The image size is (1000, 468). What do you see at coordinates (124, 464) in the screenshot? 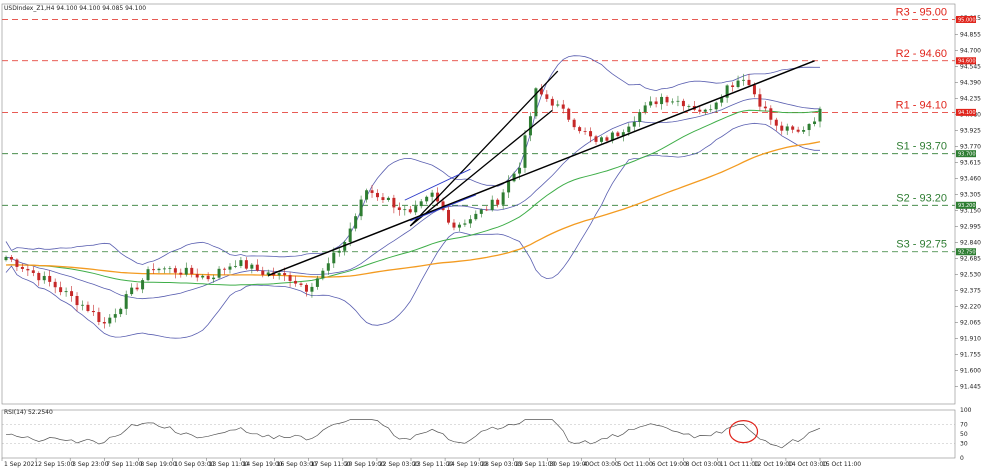
I see `x-tick-label: 7 Sep 11:00` at bounding box center [124, 464].